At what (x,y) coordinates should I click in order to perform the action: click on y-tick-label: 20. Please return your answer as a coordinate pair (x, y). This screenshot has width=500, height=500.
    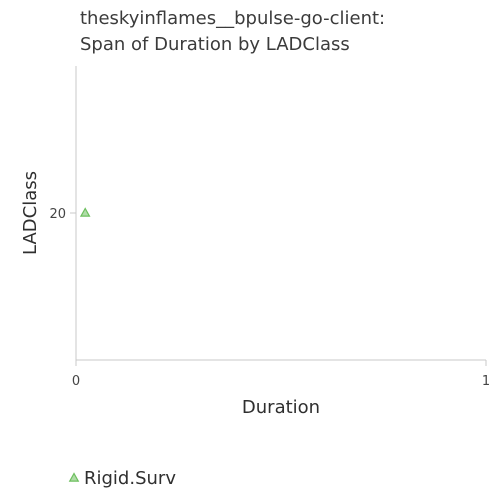
    Looking at the image, I should click on (57, 214).